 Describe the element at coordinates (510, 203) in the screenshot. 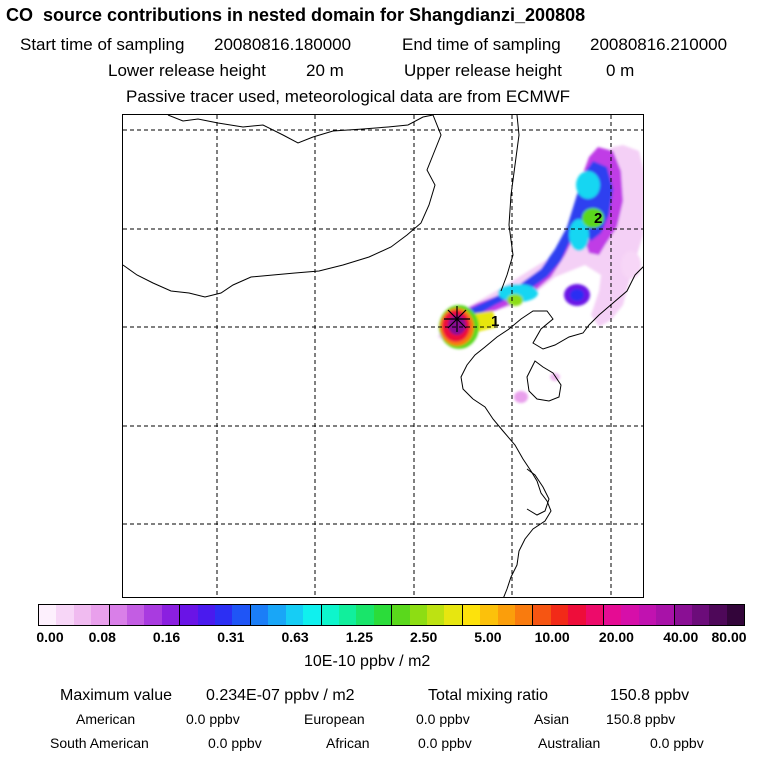

I see `coastline-inner` at that location.